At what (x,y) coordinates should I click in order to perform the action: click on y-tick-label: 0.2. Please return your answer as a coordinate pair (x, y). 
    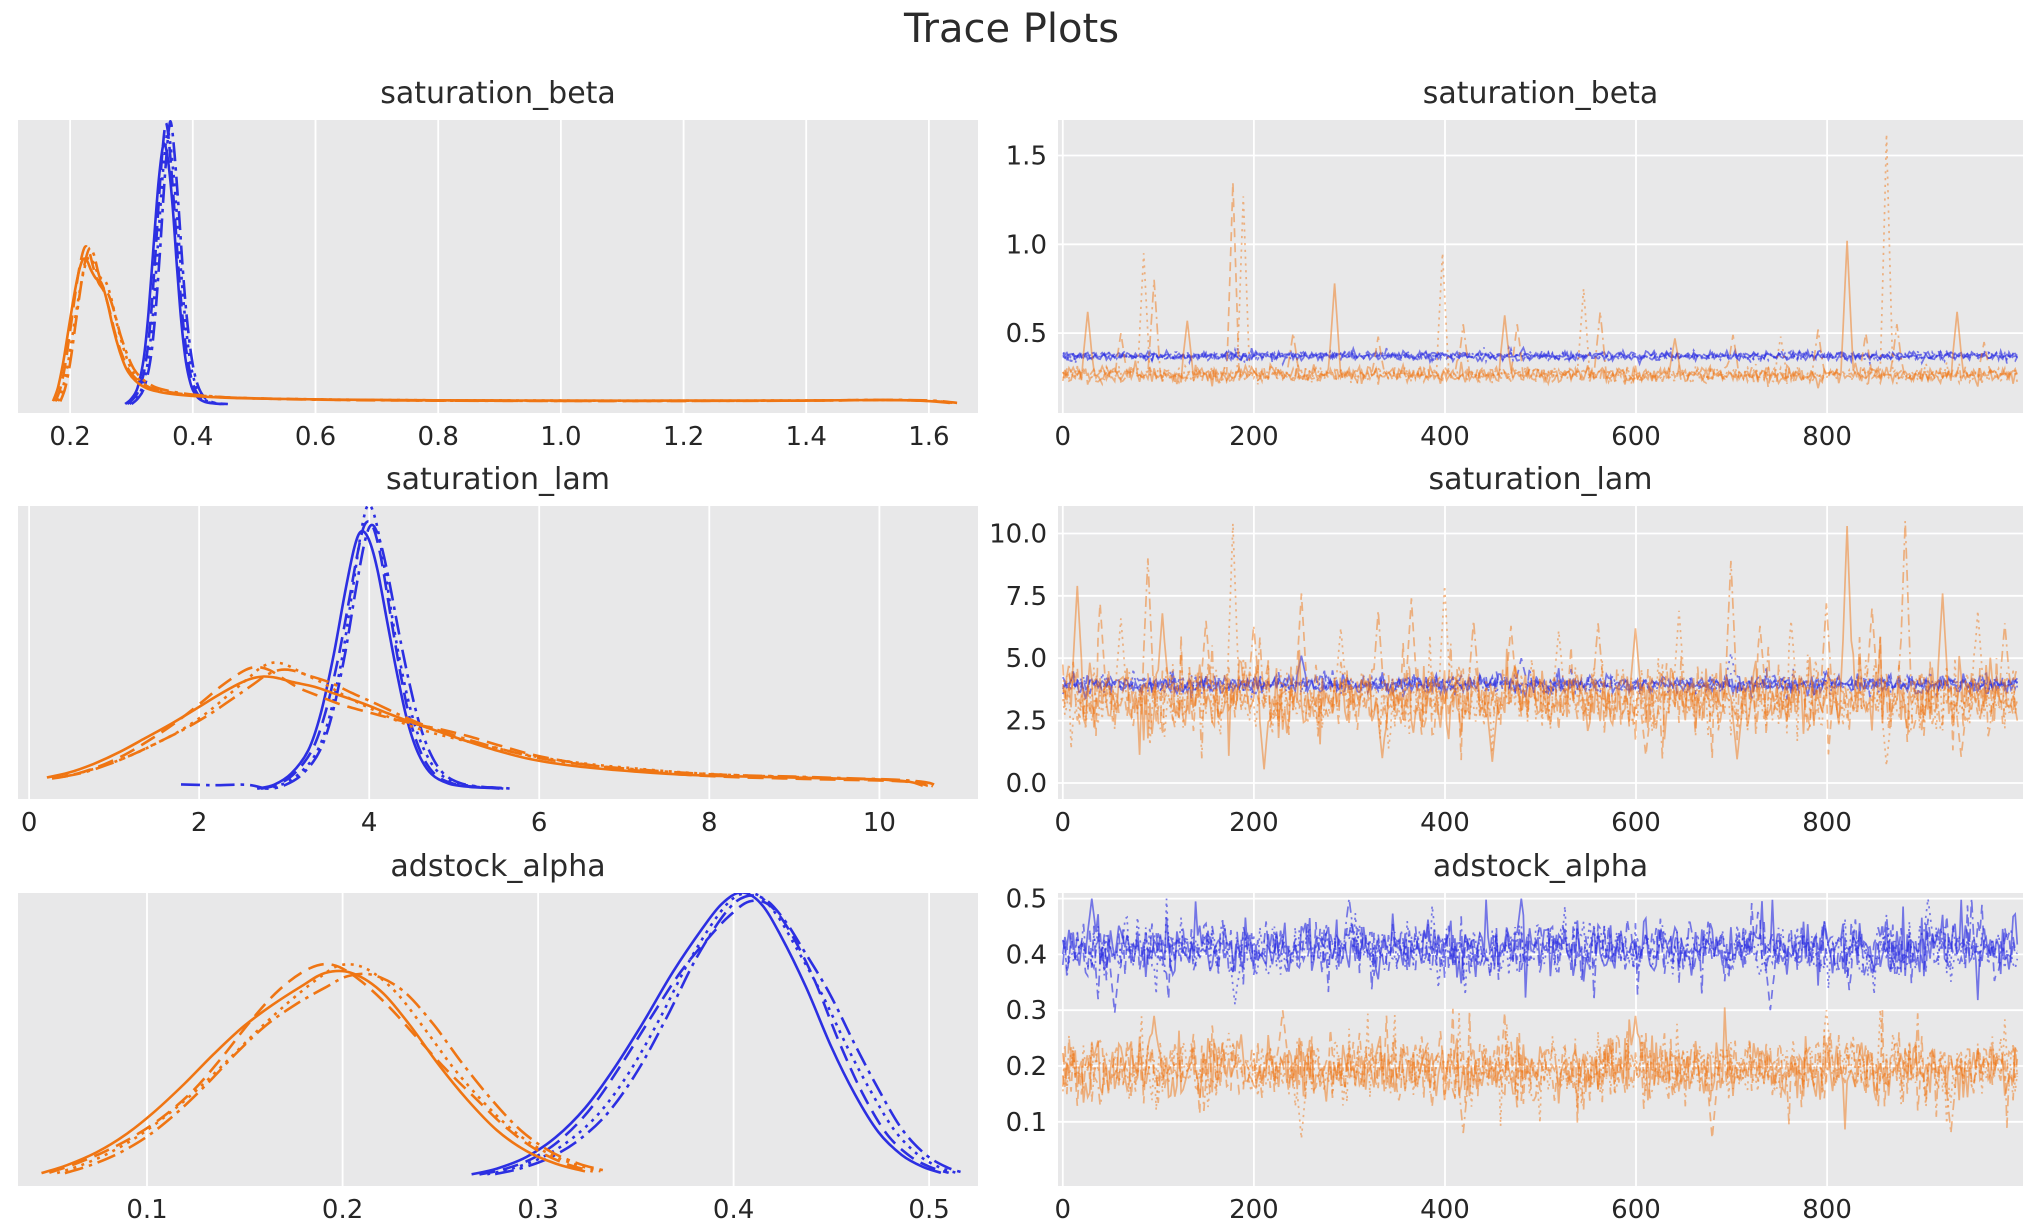
    Looking at the image, I should click on (1026, 1067).